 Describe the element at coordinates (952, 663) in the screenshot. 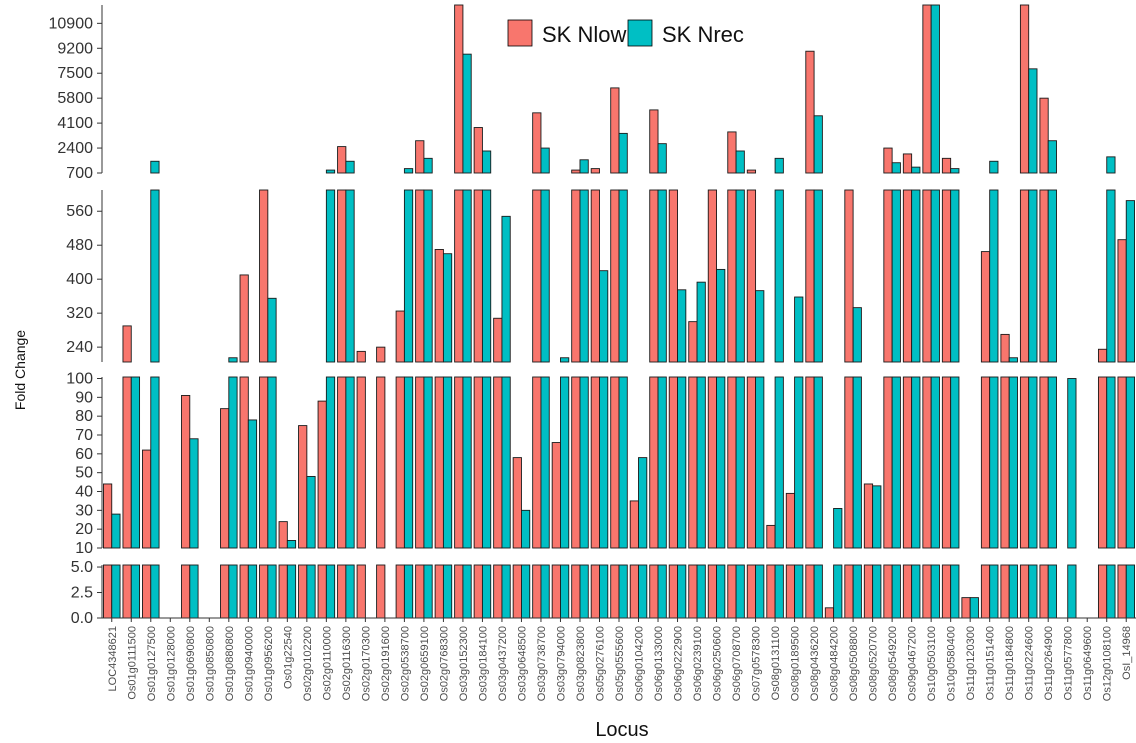

I see `x-tick-label-os10g0580400: Os10g0580400` at that location.